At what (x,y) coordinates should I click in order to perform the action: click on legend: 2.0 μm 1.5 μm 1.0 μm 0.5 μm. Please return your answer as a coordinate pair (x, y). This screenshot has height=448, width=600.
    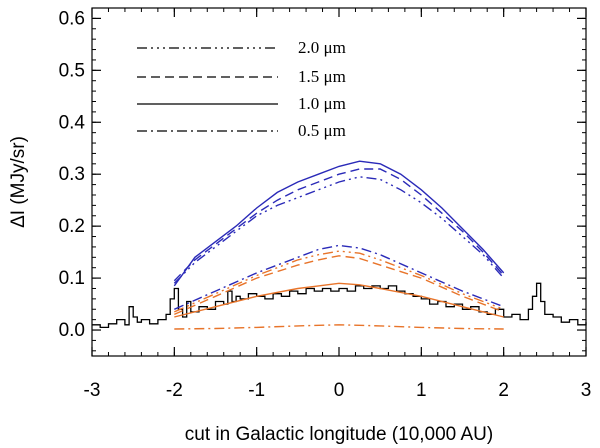
    Looking at the image, I should click on (241, 89).